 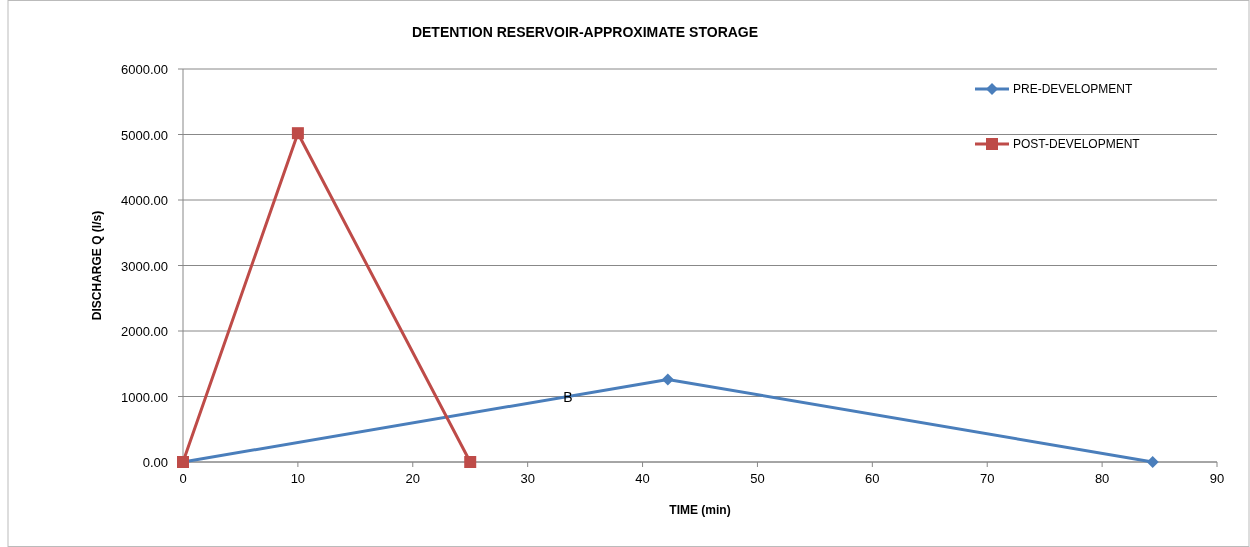 What do you see at coordinates (585, 32) in the screenshot?
I see `chart-title: DETENTION RESERVOIR-APPROXIMATE STORAGE` at bounding box center [585, 32].